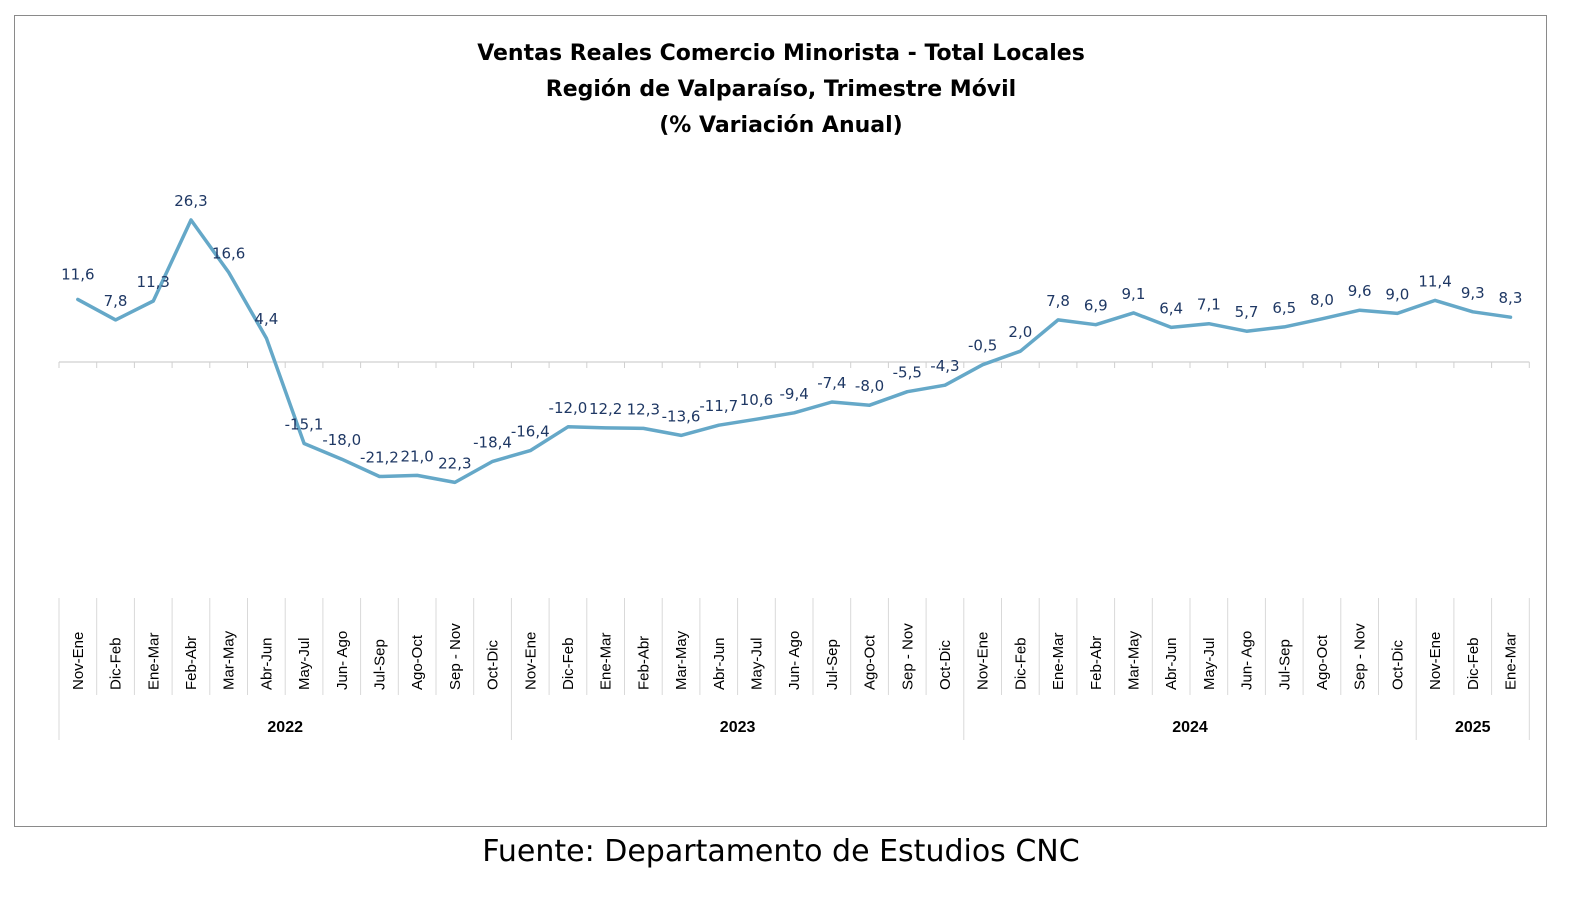 This screenshot has width=1586, height=914. Describe the element at coordinates (1134, 294) in the screenshot. I see `data-label: 9,1` at that location.